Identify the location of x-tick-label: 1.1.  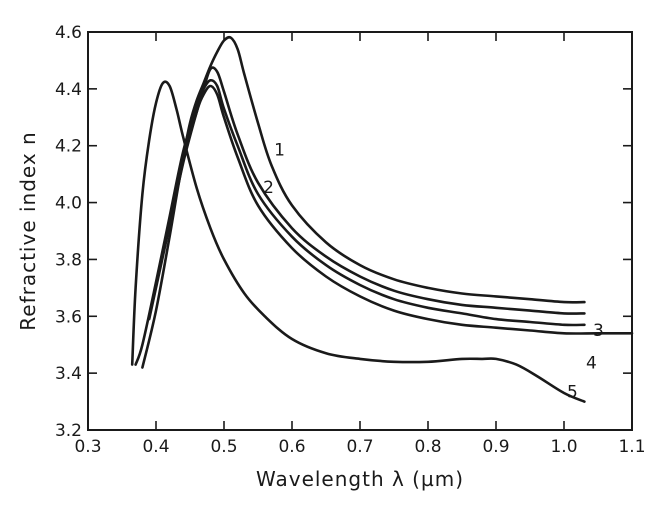
(631, 447).